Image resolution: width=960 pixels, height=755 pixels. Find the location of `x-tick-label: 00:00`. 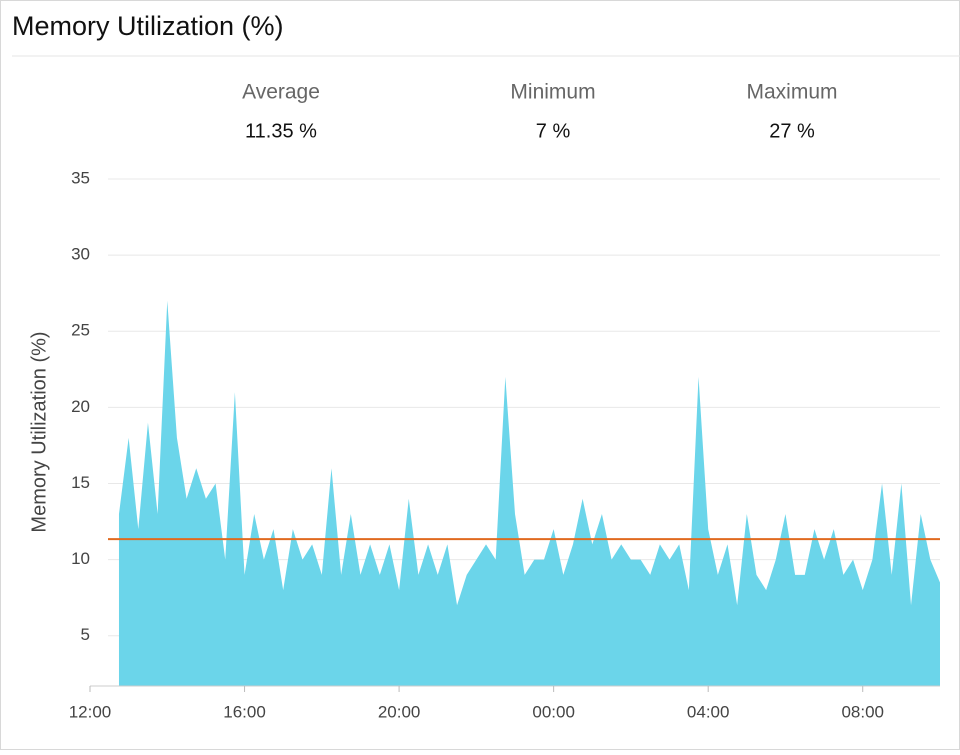

x-tick-label: 00:00 is located at coordinates (553, 711).